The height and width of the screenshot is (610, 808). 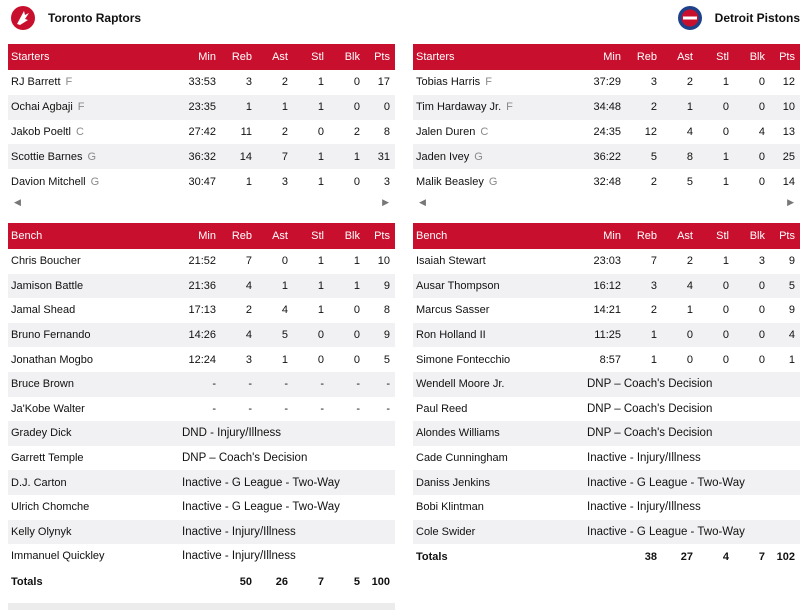 I want to click on stat-min: 27:42, so click(x=202, y=131).